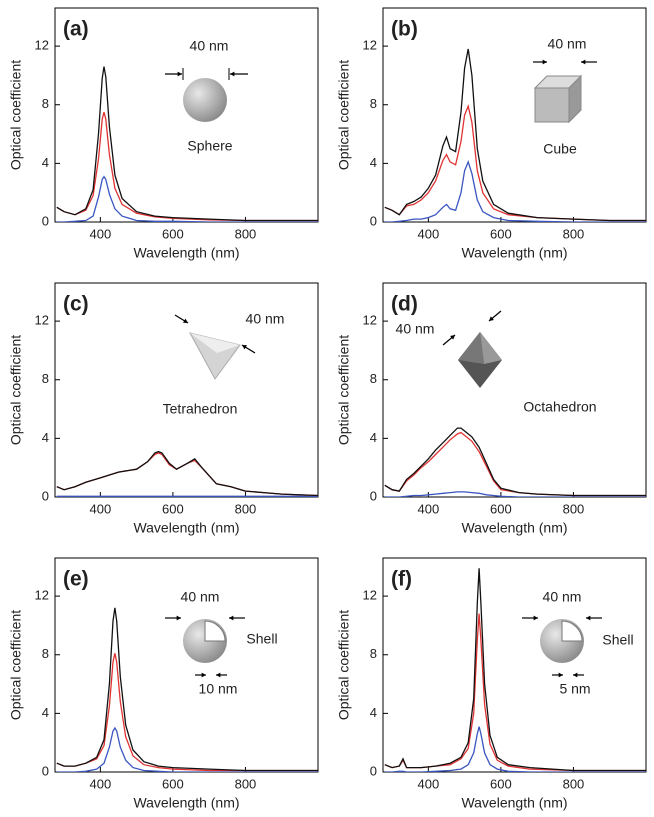 The width and height of the screenshot is (654, 817). Describe the element at coordinates (218, 689) in the screenshot. I see `annotation: 10 nm` at that location.